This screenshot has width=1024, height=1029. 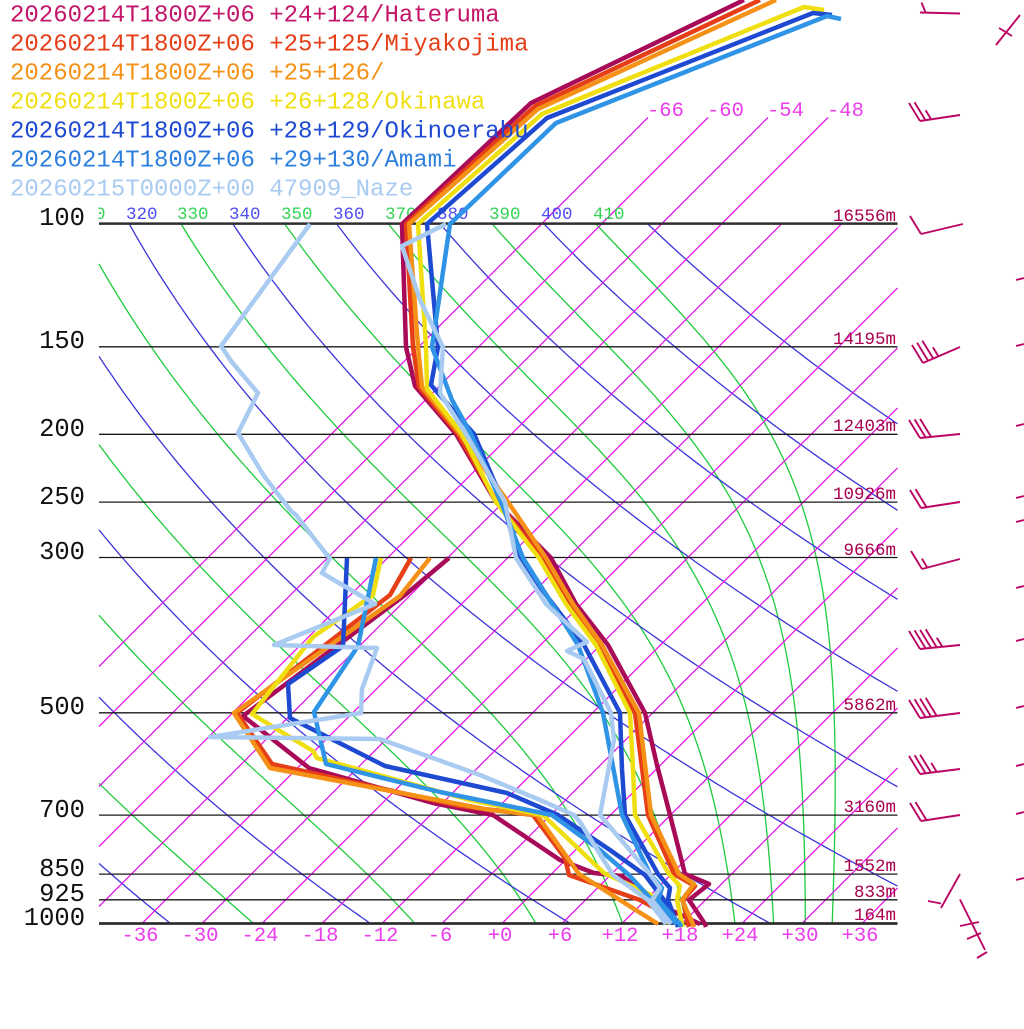 What do you see at coordinates (875, 916) in the screenshot?
I see `svg-text: 164m` at bounding box center [875, 916].